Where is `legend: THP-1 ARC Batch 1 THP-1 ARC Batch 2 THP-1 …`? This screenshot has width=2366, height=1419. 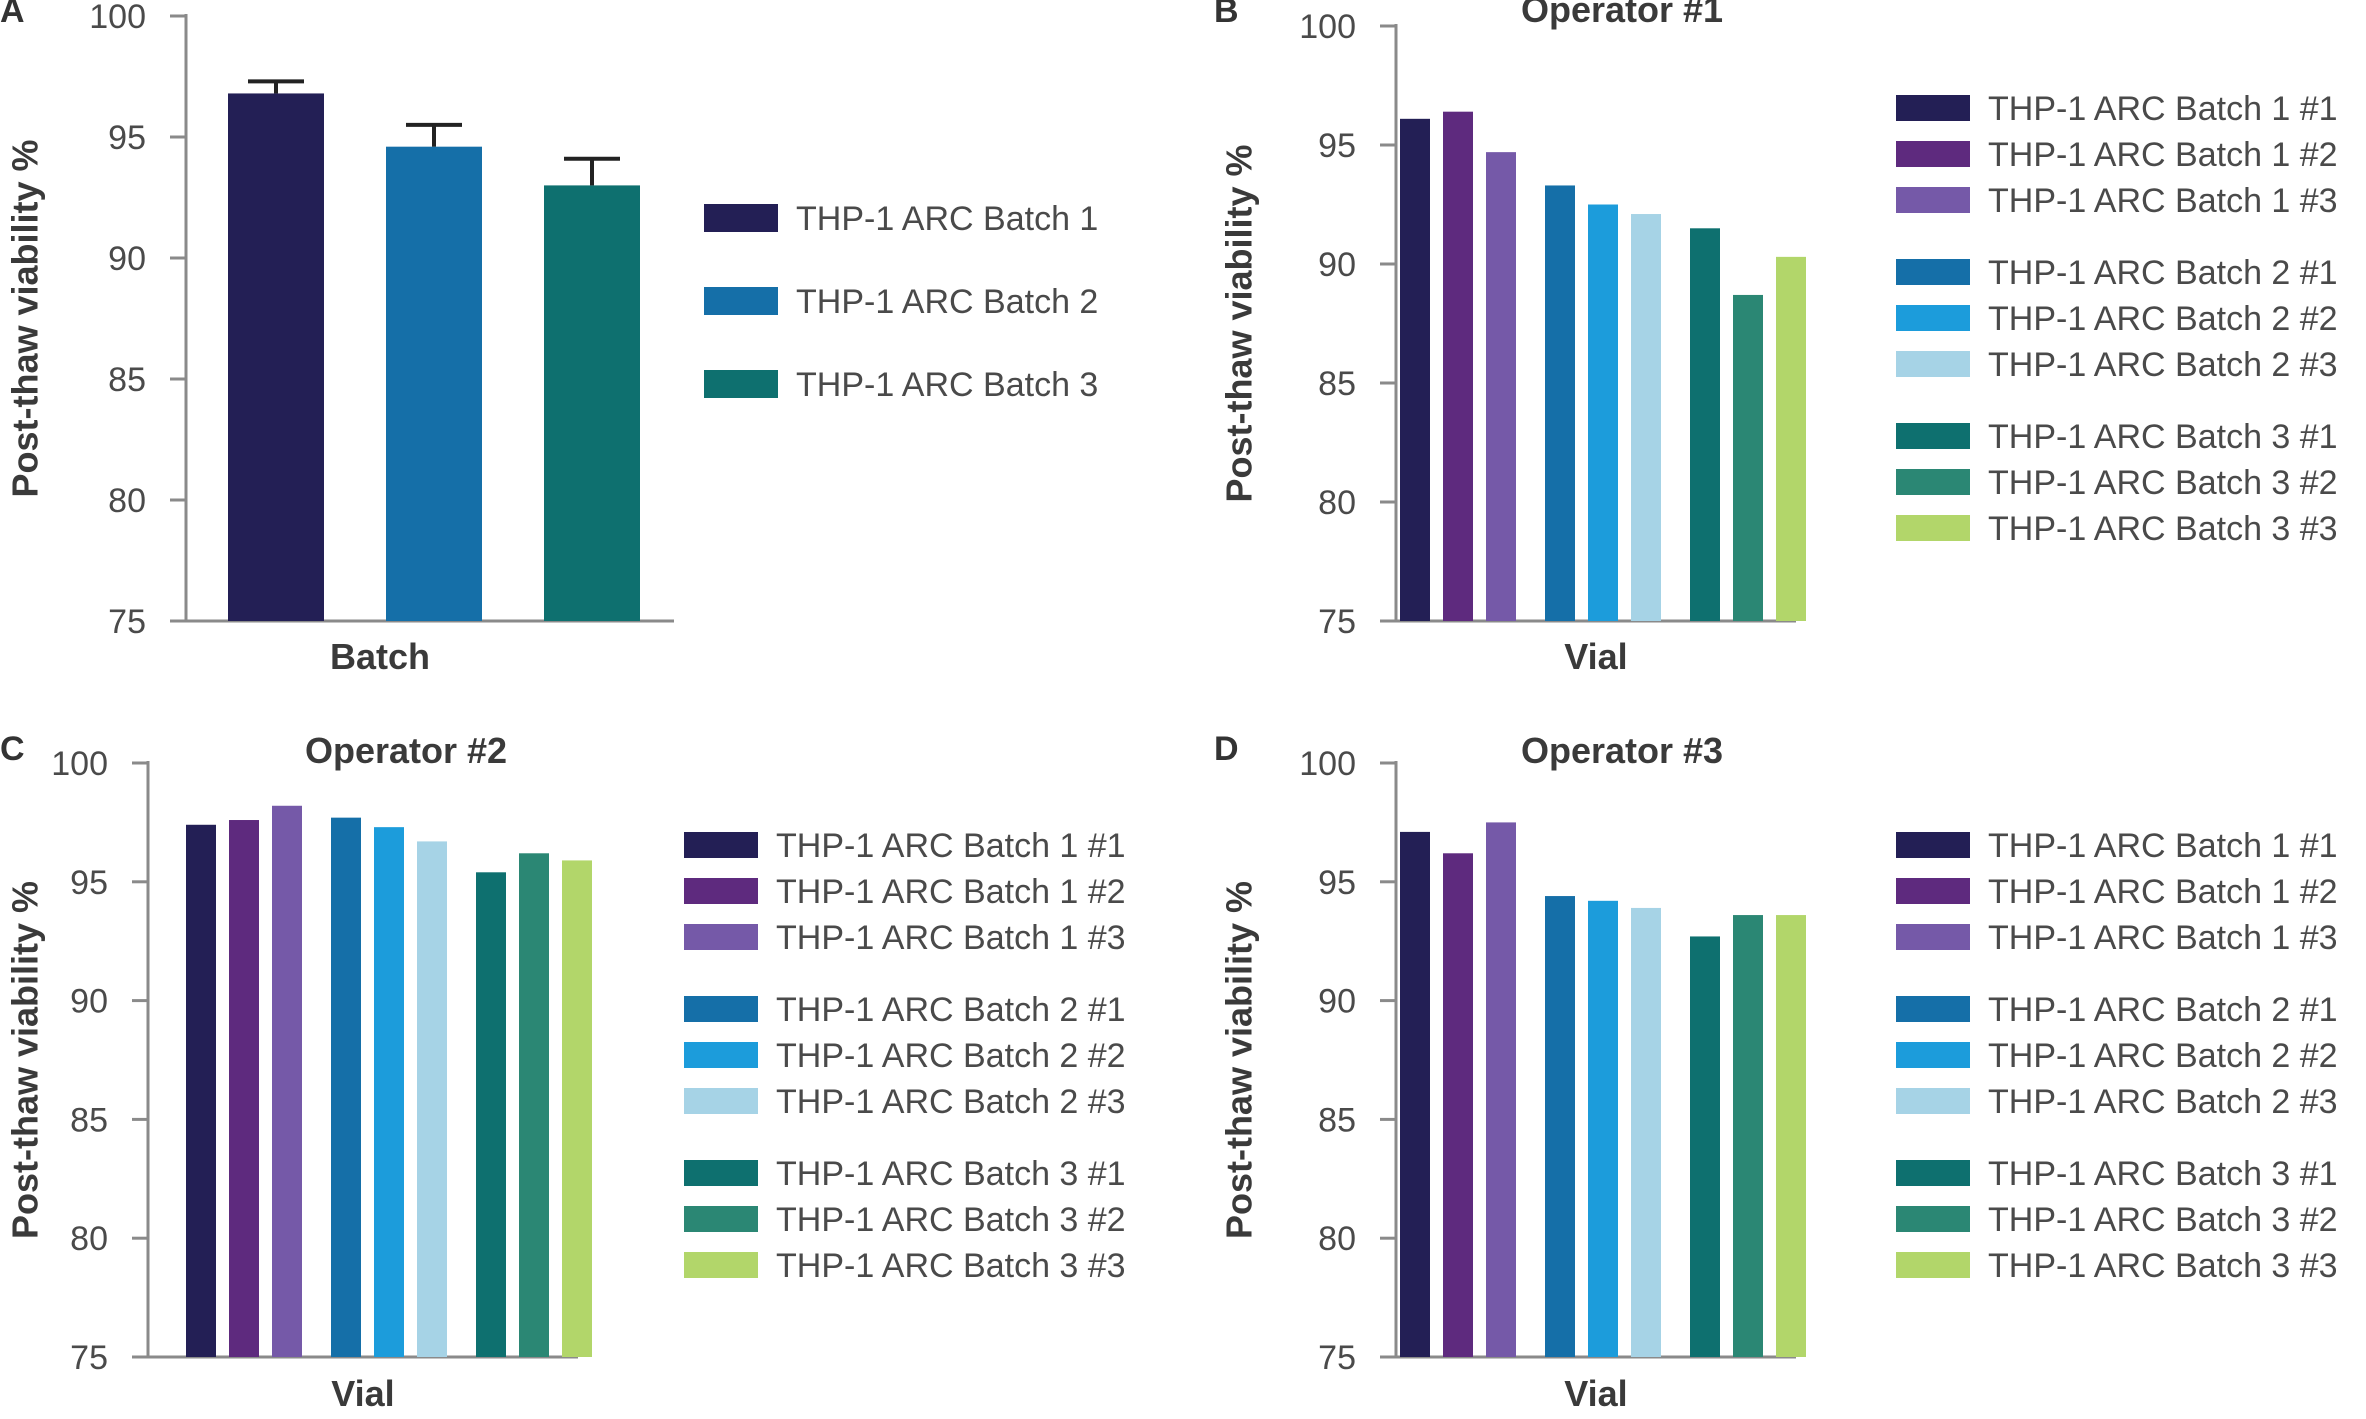
legend: THP-1 ARC Batch 1 THP-1 ARC Batch 2 THP-1 … is located at coordinates (901, 302).